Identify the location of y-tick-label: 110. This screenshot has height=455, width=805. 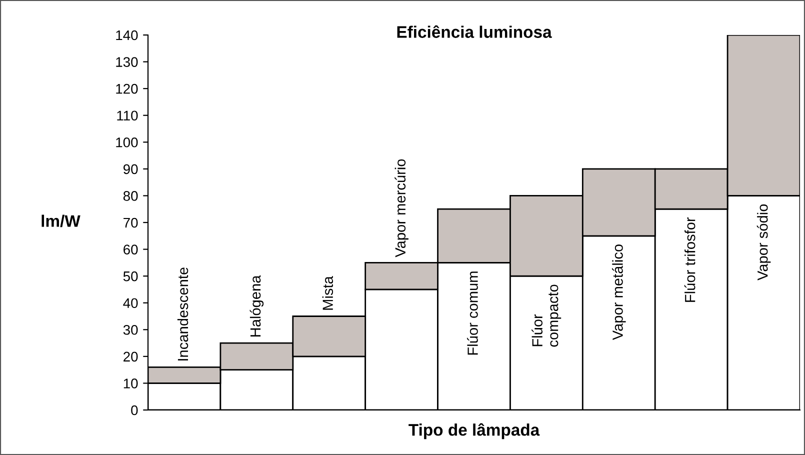
(127, 115).